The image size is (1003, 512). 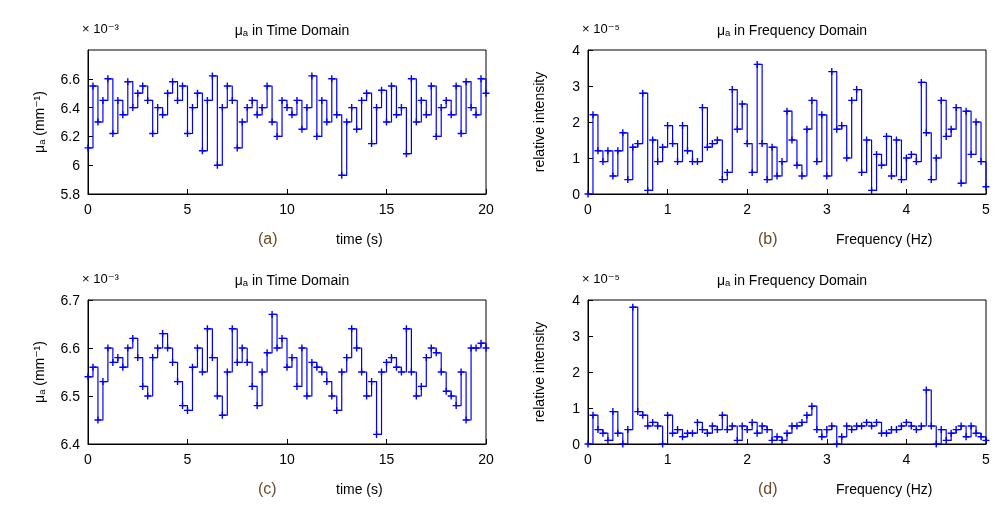 I want to click on text: (b), so click(x=768, y=238).